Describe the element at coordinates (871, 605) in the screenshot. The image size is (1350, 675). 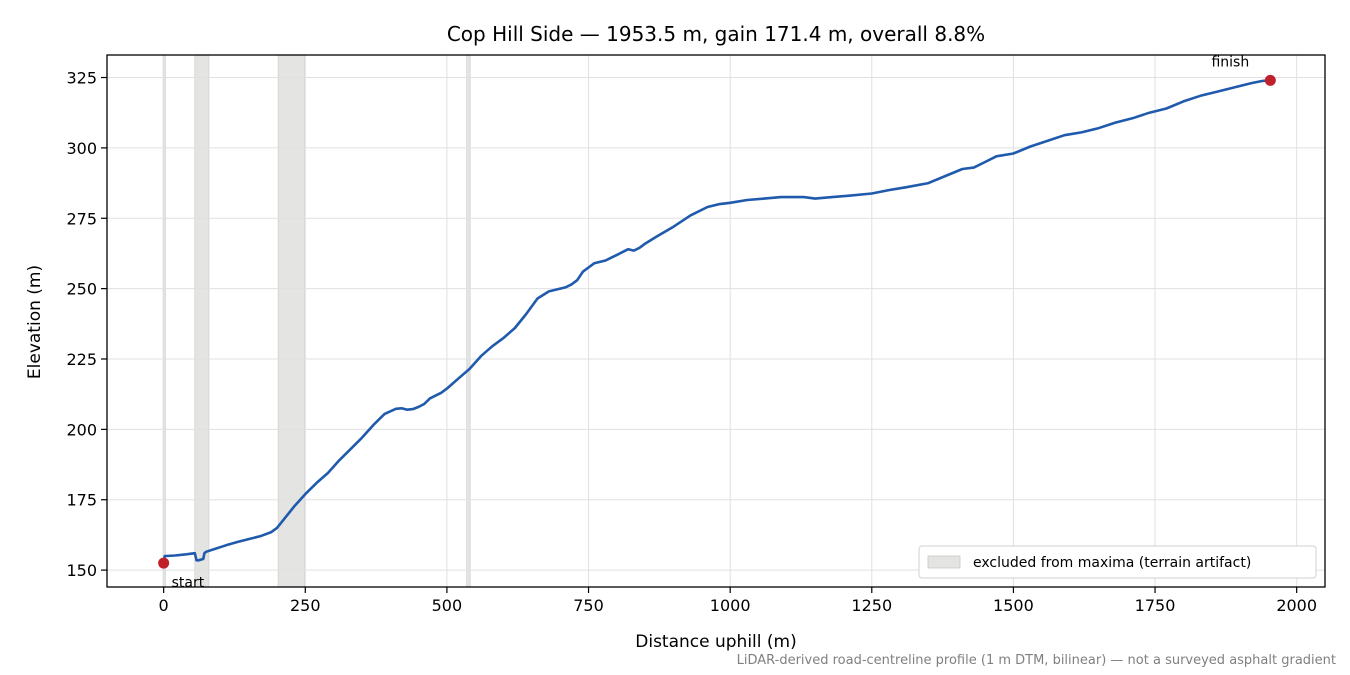
I see `x-tick-label: 1250` at that location.